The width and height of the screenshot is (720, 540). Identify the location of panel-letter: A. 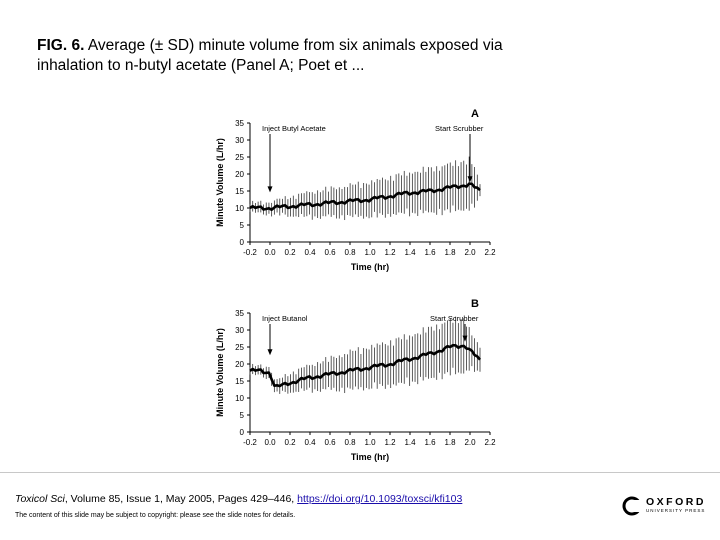
(475, 114).